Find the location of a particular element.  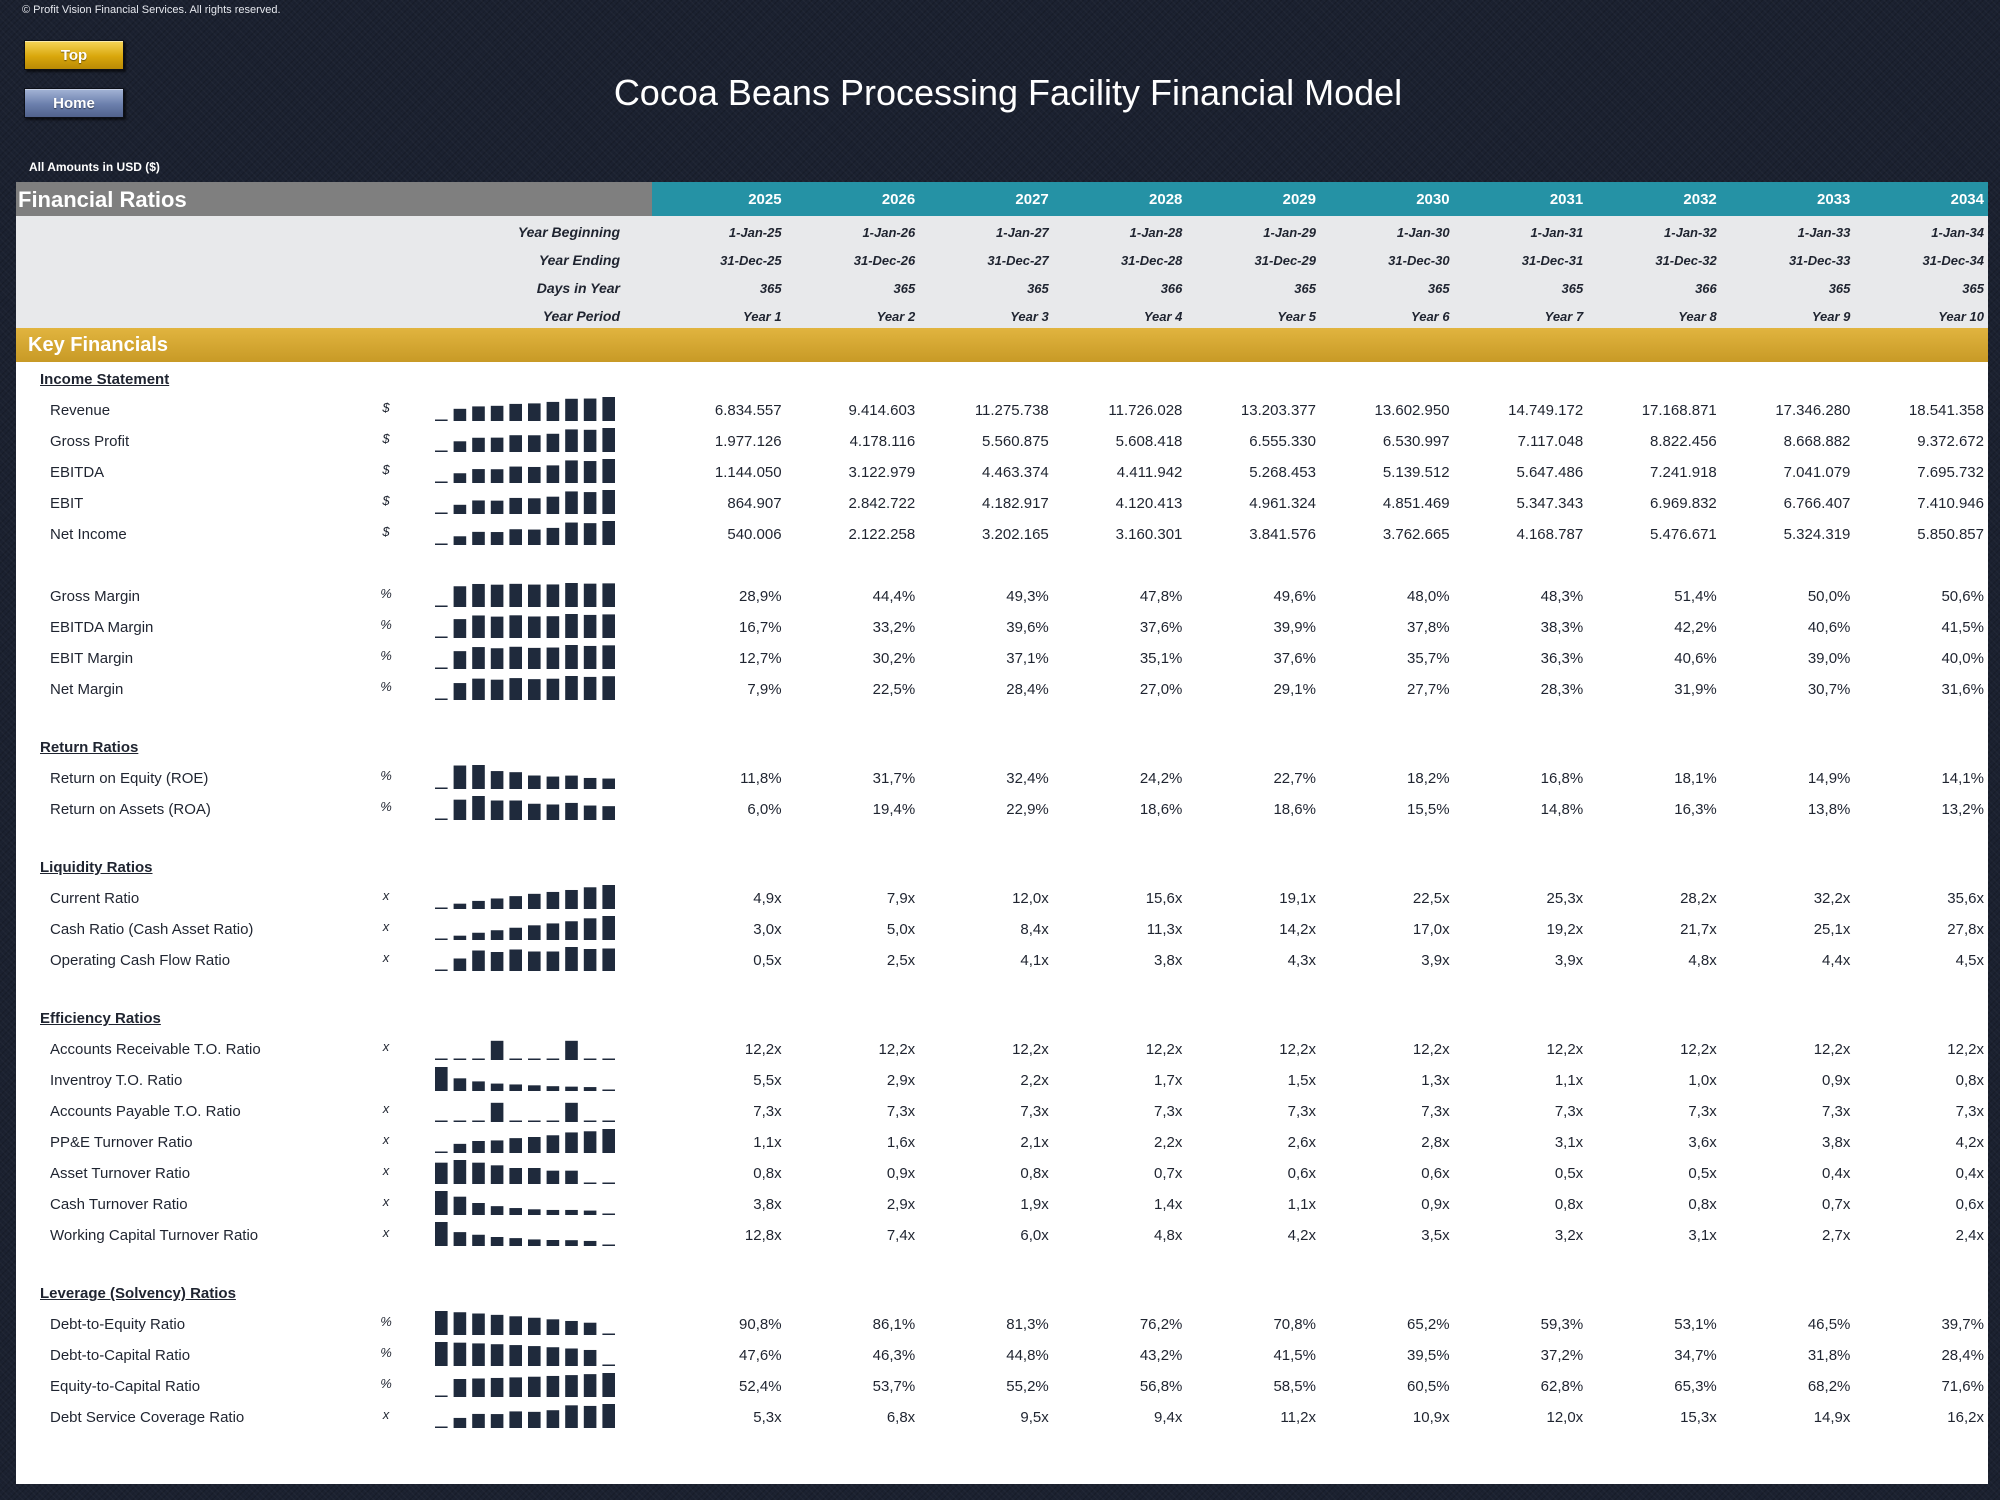

value-cell: 2,5x is located at coordinates (901, 960).